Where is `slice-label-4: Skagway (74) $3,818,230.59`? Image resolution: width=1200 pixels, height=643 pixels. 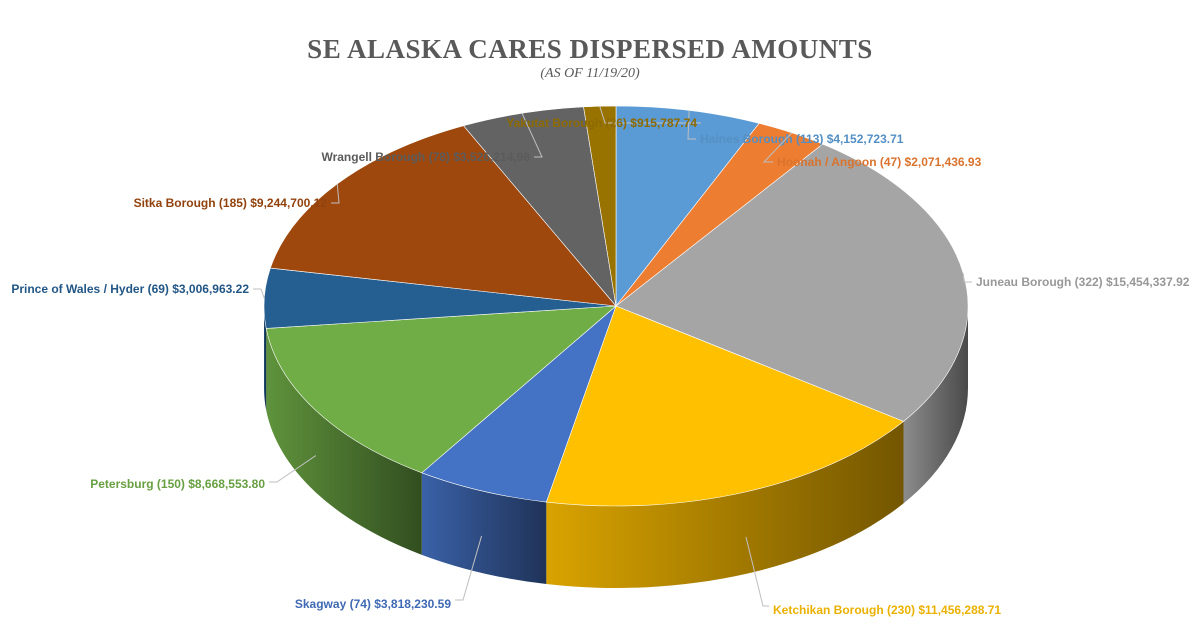
slice-label-4: Skagway (74) $3,818,230.59 is located at coordinates (373, 604).